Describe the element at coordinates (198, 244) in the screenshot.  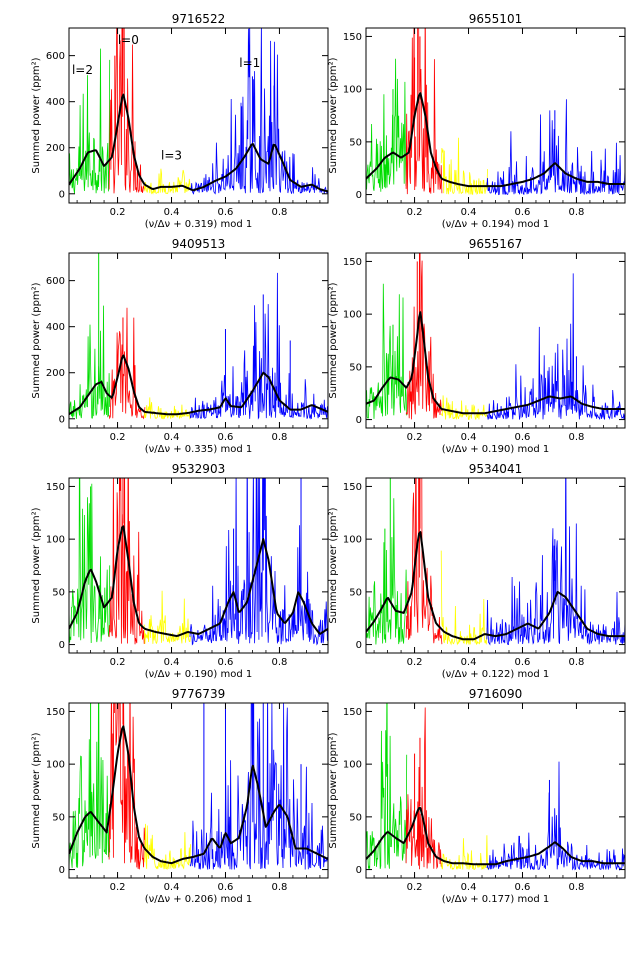
I see `panel-title: 9409513` at that location.